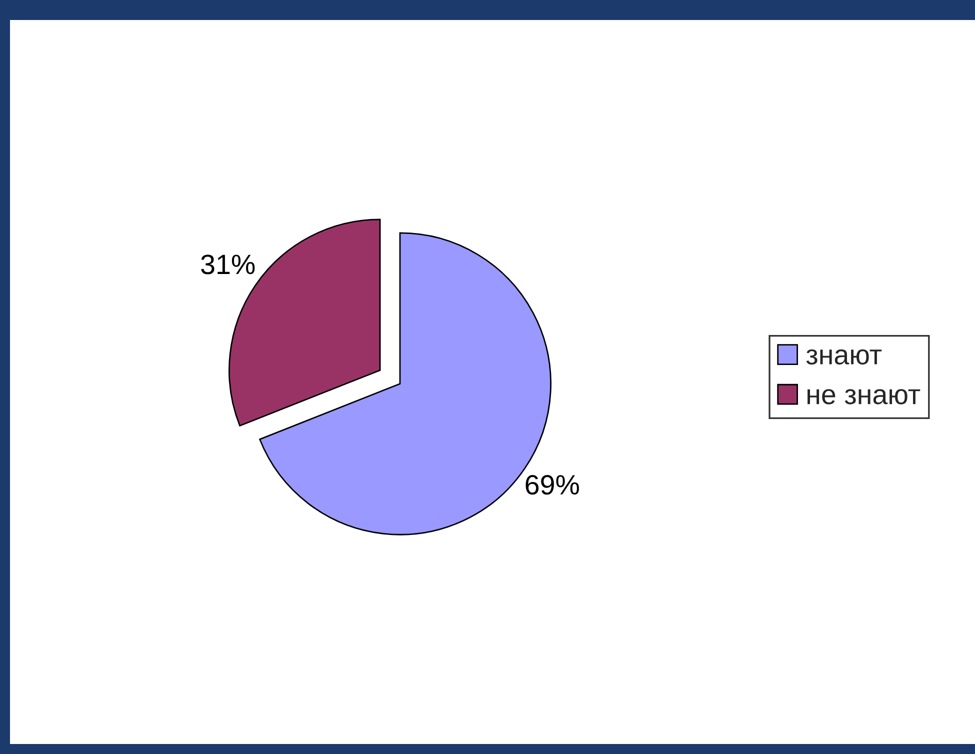  What do you see at coordinates (228, 264) in the screenshot?
I see `data-label: 31%` at bounding box center [228, 264].